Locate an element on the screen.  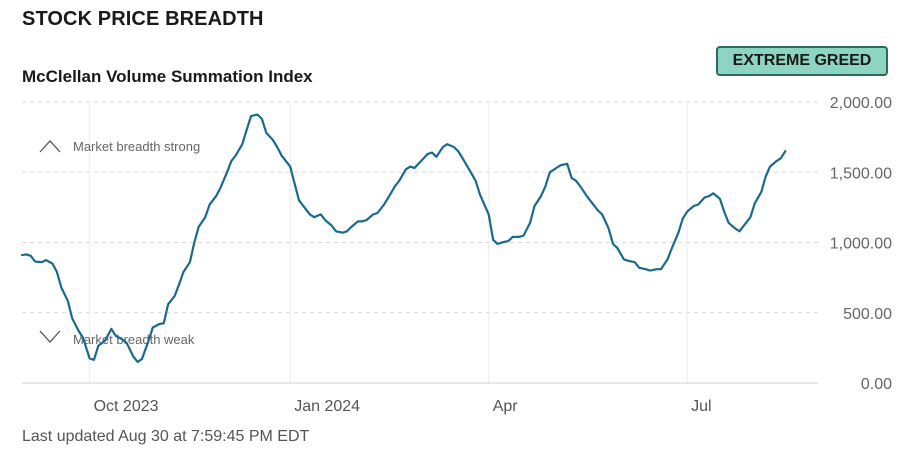
last-updated-text: Last updated Aug 30 at 7:59:45 PM EDT is located at coordinates (166, 436).